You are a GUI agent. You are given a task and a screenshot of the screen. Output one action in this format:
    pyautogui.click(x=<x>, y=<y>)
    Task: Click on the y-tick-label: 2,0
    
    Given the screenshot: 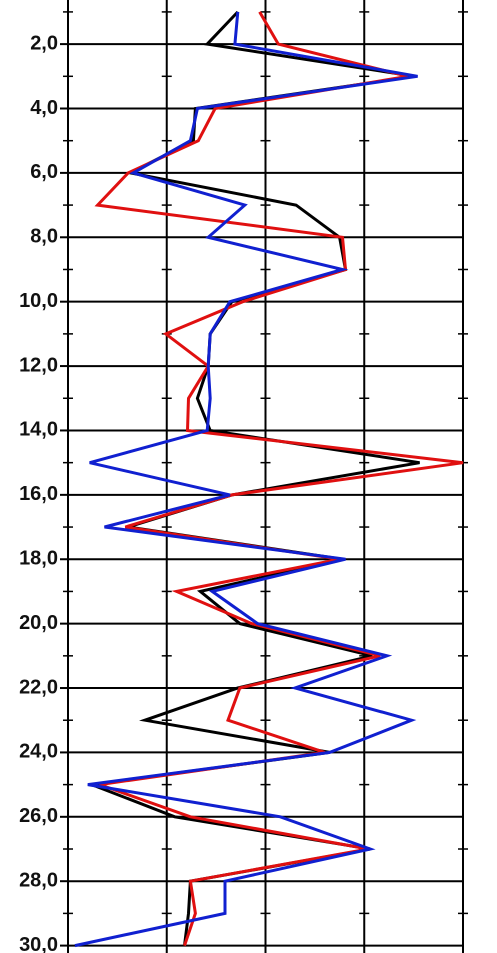 What is the action you would take?
    pyautogui.click(x=44, y=43)
    